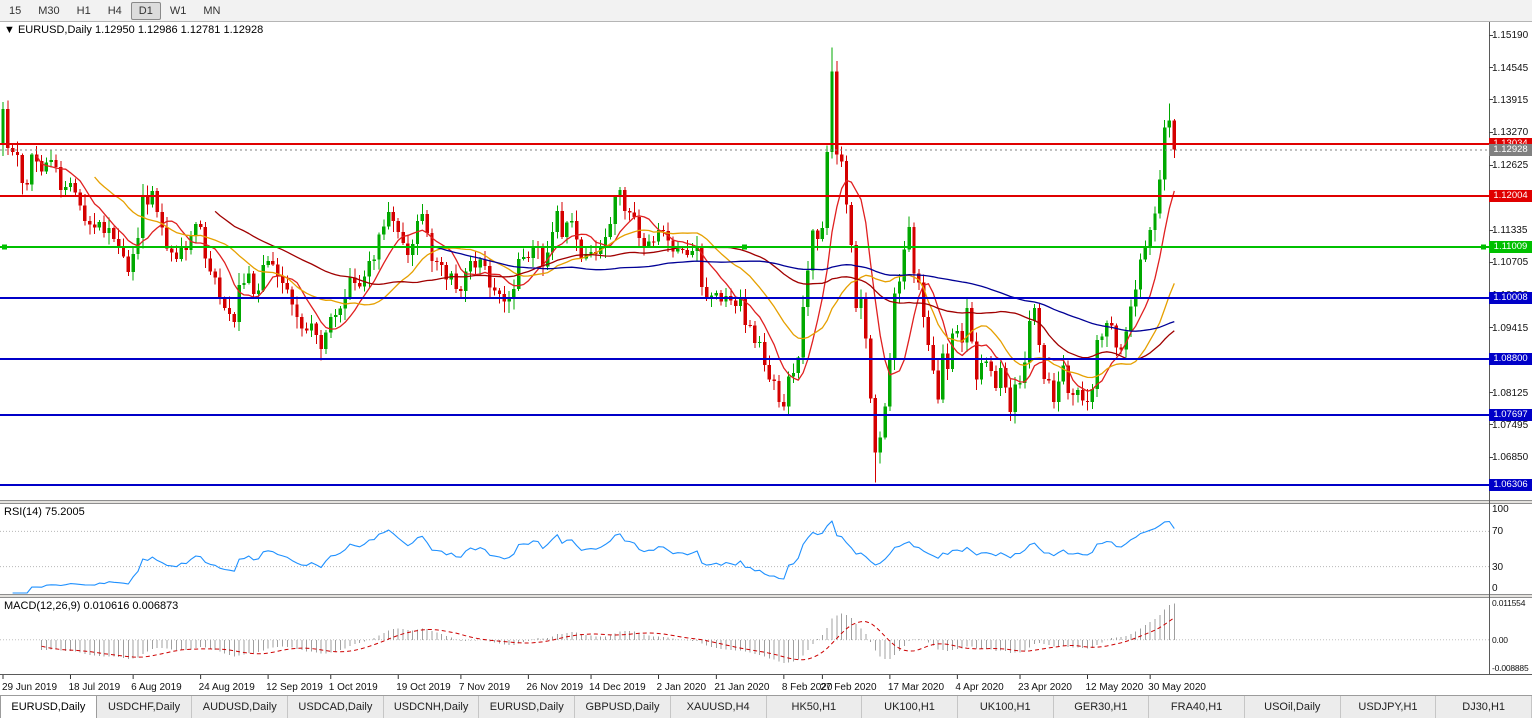 Image resolution: width=1532 pixels, height=718 pixels. I want to click on date-axis-label: 6 Aug 2019, so click(156, 687).